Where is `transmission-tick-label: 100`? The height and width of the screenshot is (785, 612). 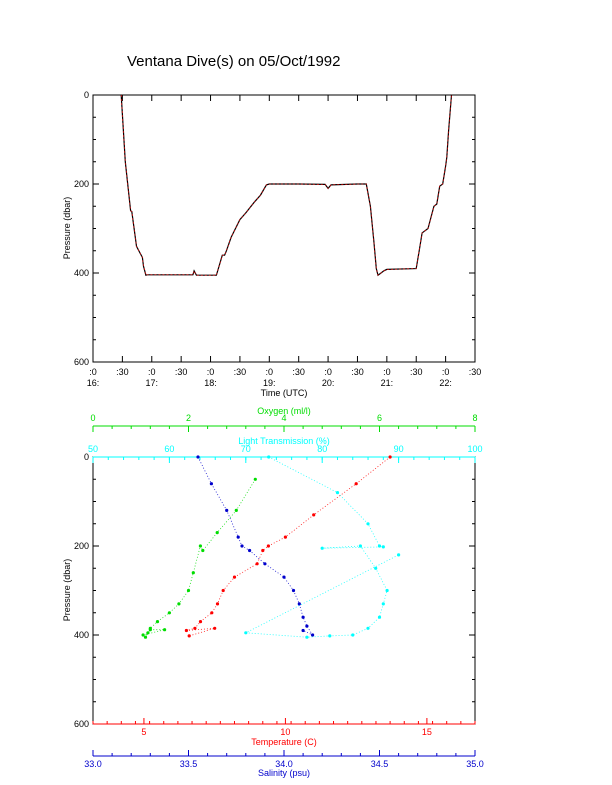 transmission-tick-label: 100 is located at coordinates (474, 449).